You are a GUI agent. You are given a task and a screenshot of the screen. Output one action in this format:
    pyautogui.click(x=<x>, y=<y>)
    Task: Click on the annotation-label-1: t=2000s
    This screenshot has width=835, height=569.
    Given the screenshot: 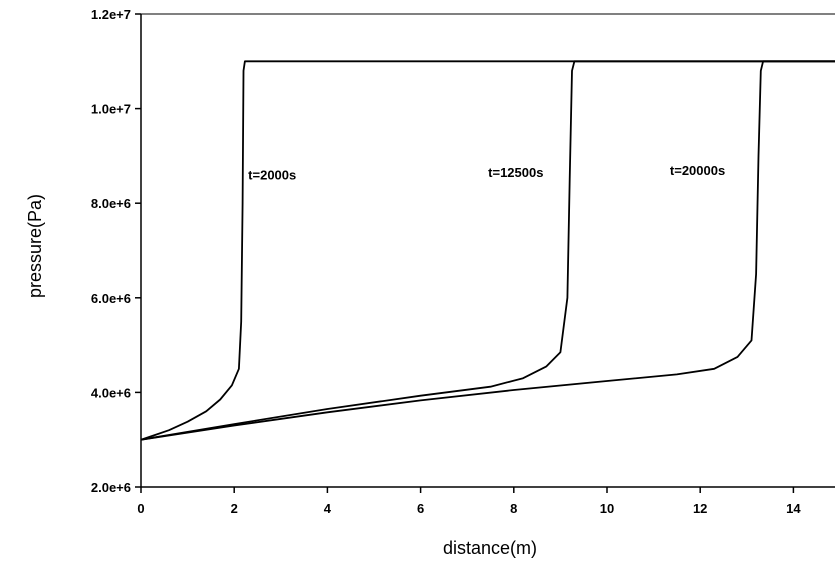 What is the action you would take?
    pyautogui.click(x=272, y=175)
    